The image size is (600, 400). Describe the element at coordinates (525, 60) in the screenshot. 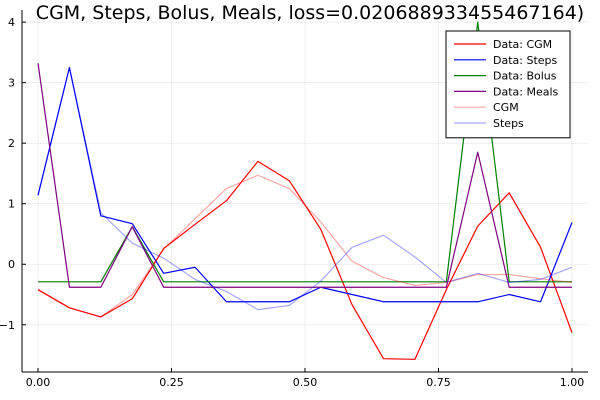

I see `legend-label: Data: Steps` at that location.